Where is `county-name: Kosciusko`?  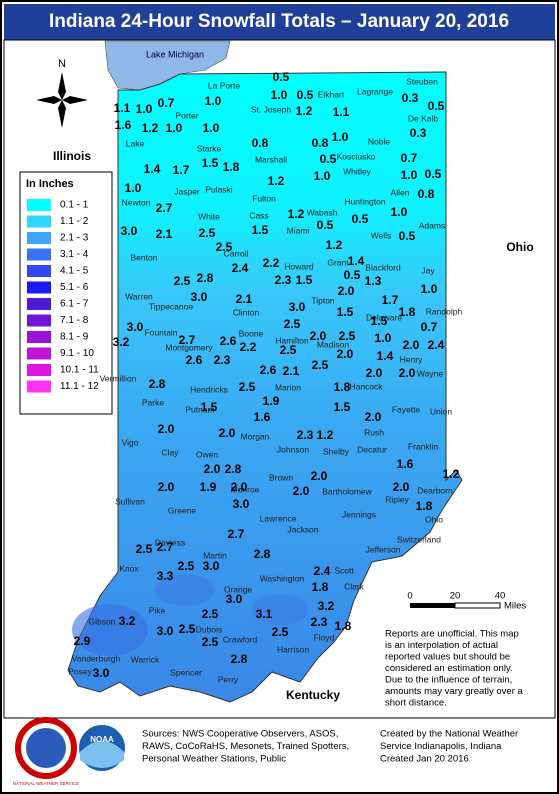 county-name: Kosciusko is located at coordinates (356, 156).